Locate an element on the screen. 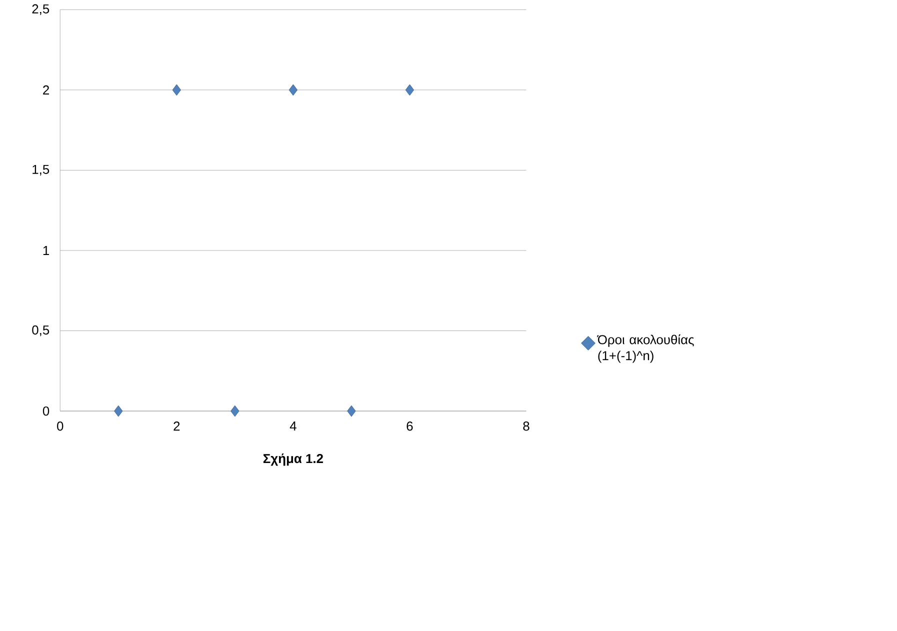 The height and width of the screenshot is (631, 897). x-tick-label: 2 is located at coordinates (177, 426).